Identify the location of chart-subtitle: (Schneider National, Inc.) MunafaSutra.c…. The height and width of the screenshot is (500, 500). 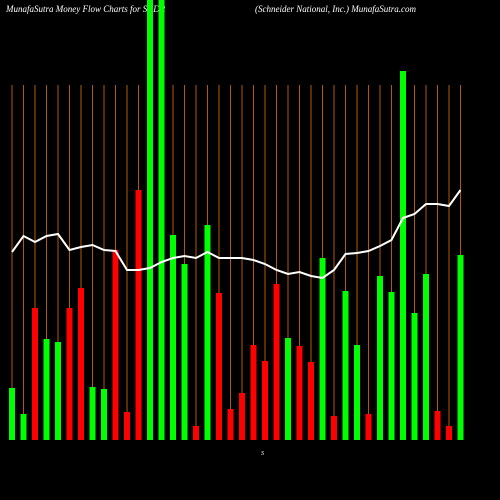
(335, 9).